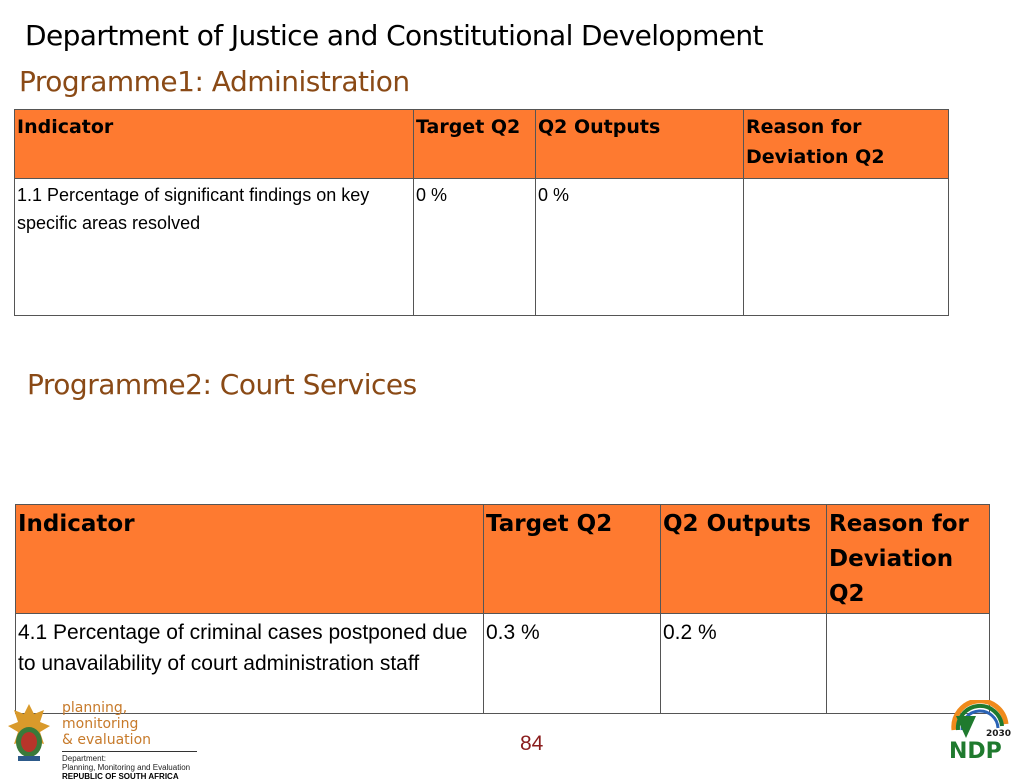 Image resolution: width=1024 pixels, height=781 pixels. I want to click on programme1-title: Programme1: Administration, so click(214, 81).